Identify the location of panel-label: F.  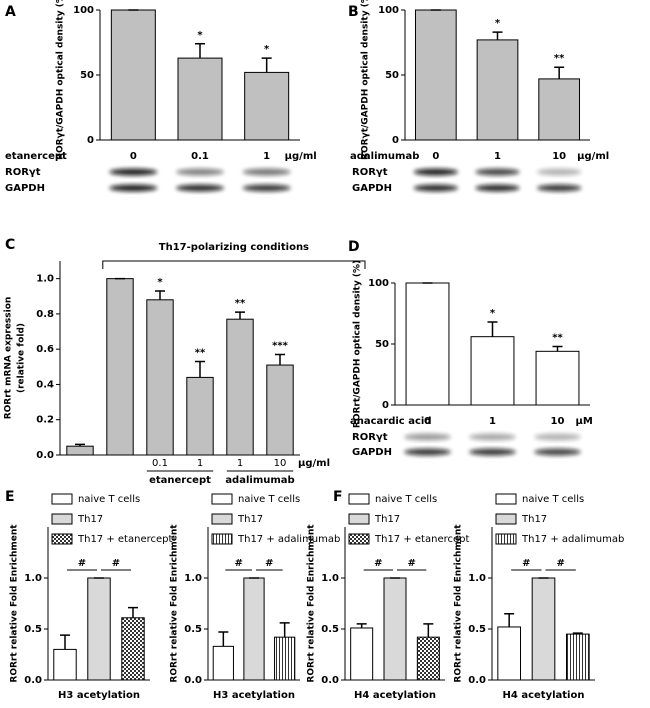
(338, 497).